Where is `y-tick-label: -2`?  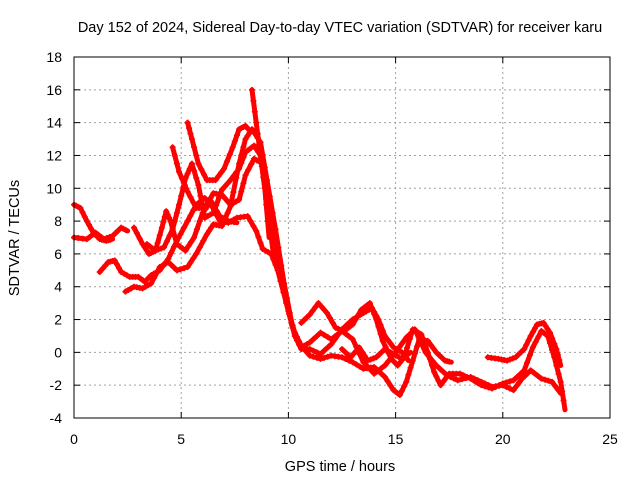
y-tick-label: -2 is located at coordinates (56, 385).